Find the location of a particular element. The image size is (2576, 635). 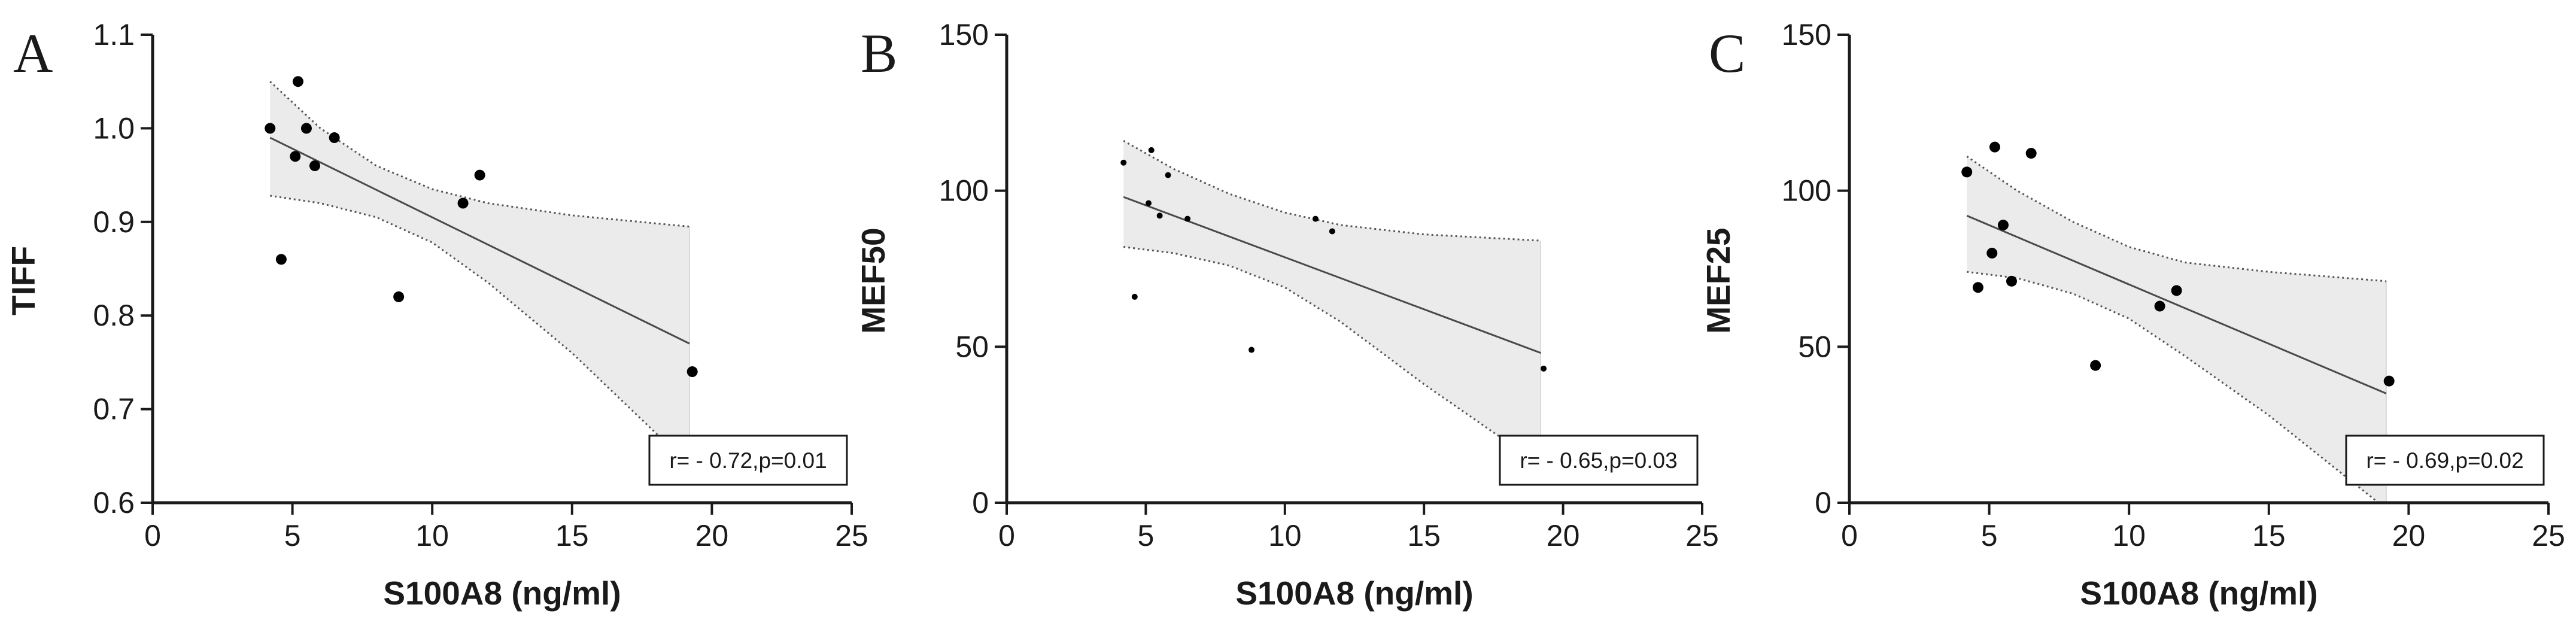

y-axis-label: MEF50 is located at coordinates (873, 280).